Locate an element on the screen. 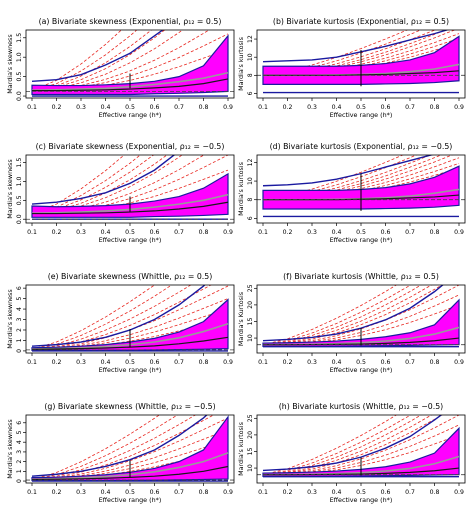 This screenshot has width=474, height=526. xtick-label-c-1: 0.2 is located at coordinates (57, 232).